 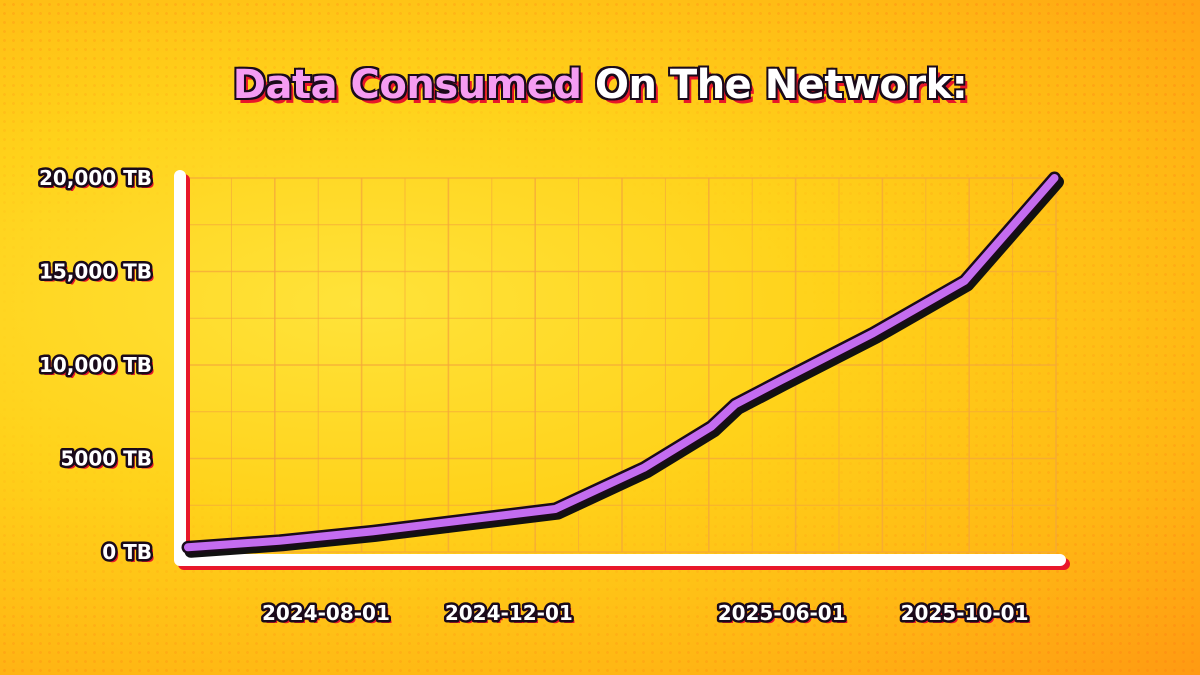 I want to click on y-tick-label-shadow: 5000 TB, so click(x=109, y=462).